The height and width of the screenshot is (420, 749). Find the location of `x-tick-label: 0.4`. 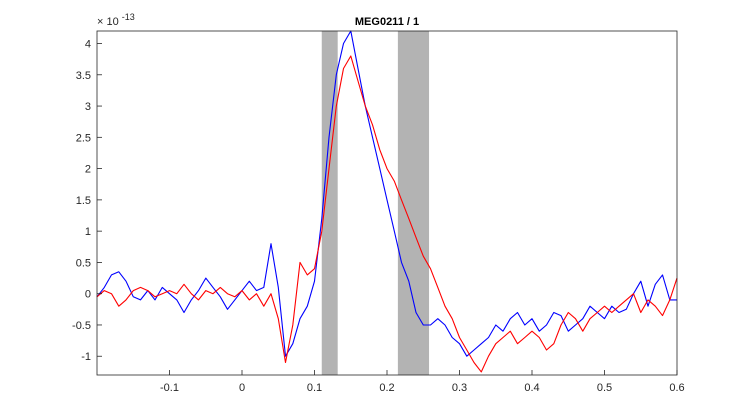

x-tick-label: 0.4 is located at coordinates (531, 388).